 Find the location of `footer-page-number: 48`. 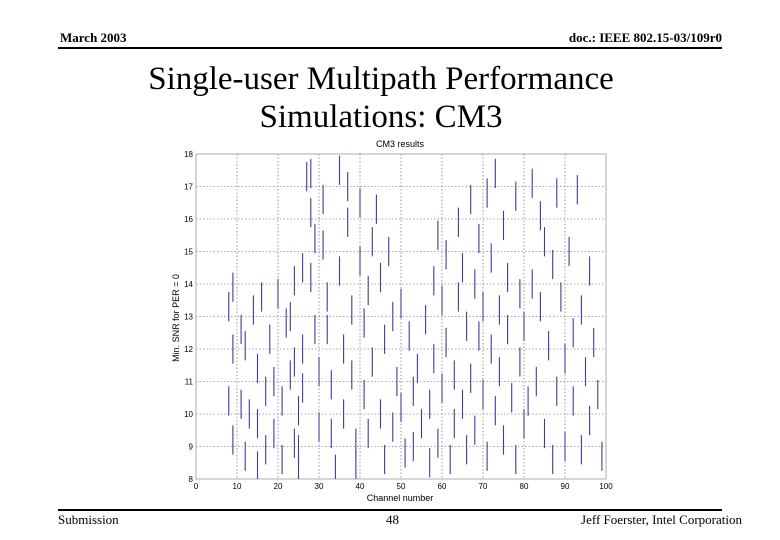

footer-page-number: 48 is located at coordinates (392, 519).